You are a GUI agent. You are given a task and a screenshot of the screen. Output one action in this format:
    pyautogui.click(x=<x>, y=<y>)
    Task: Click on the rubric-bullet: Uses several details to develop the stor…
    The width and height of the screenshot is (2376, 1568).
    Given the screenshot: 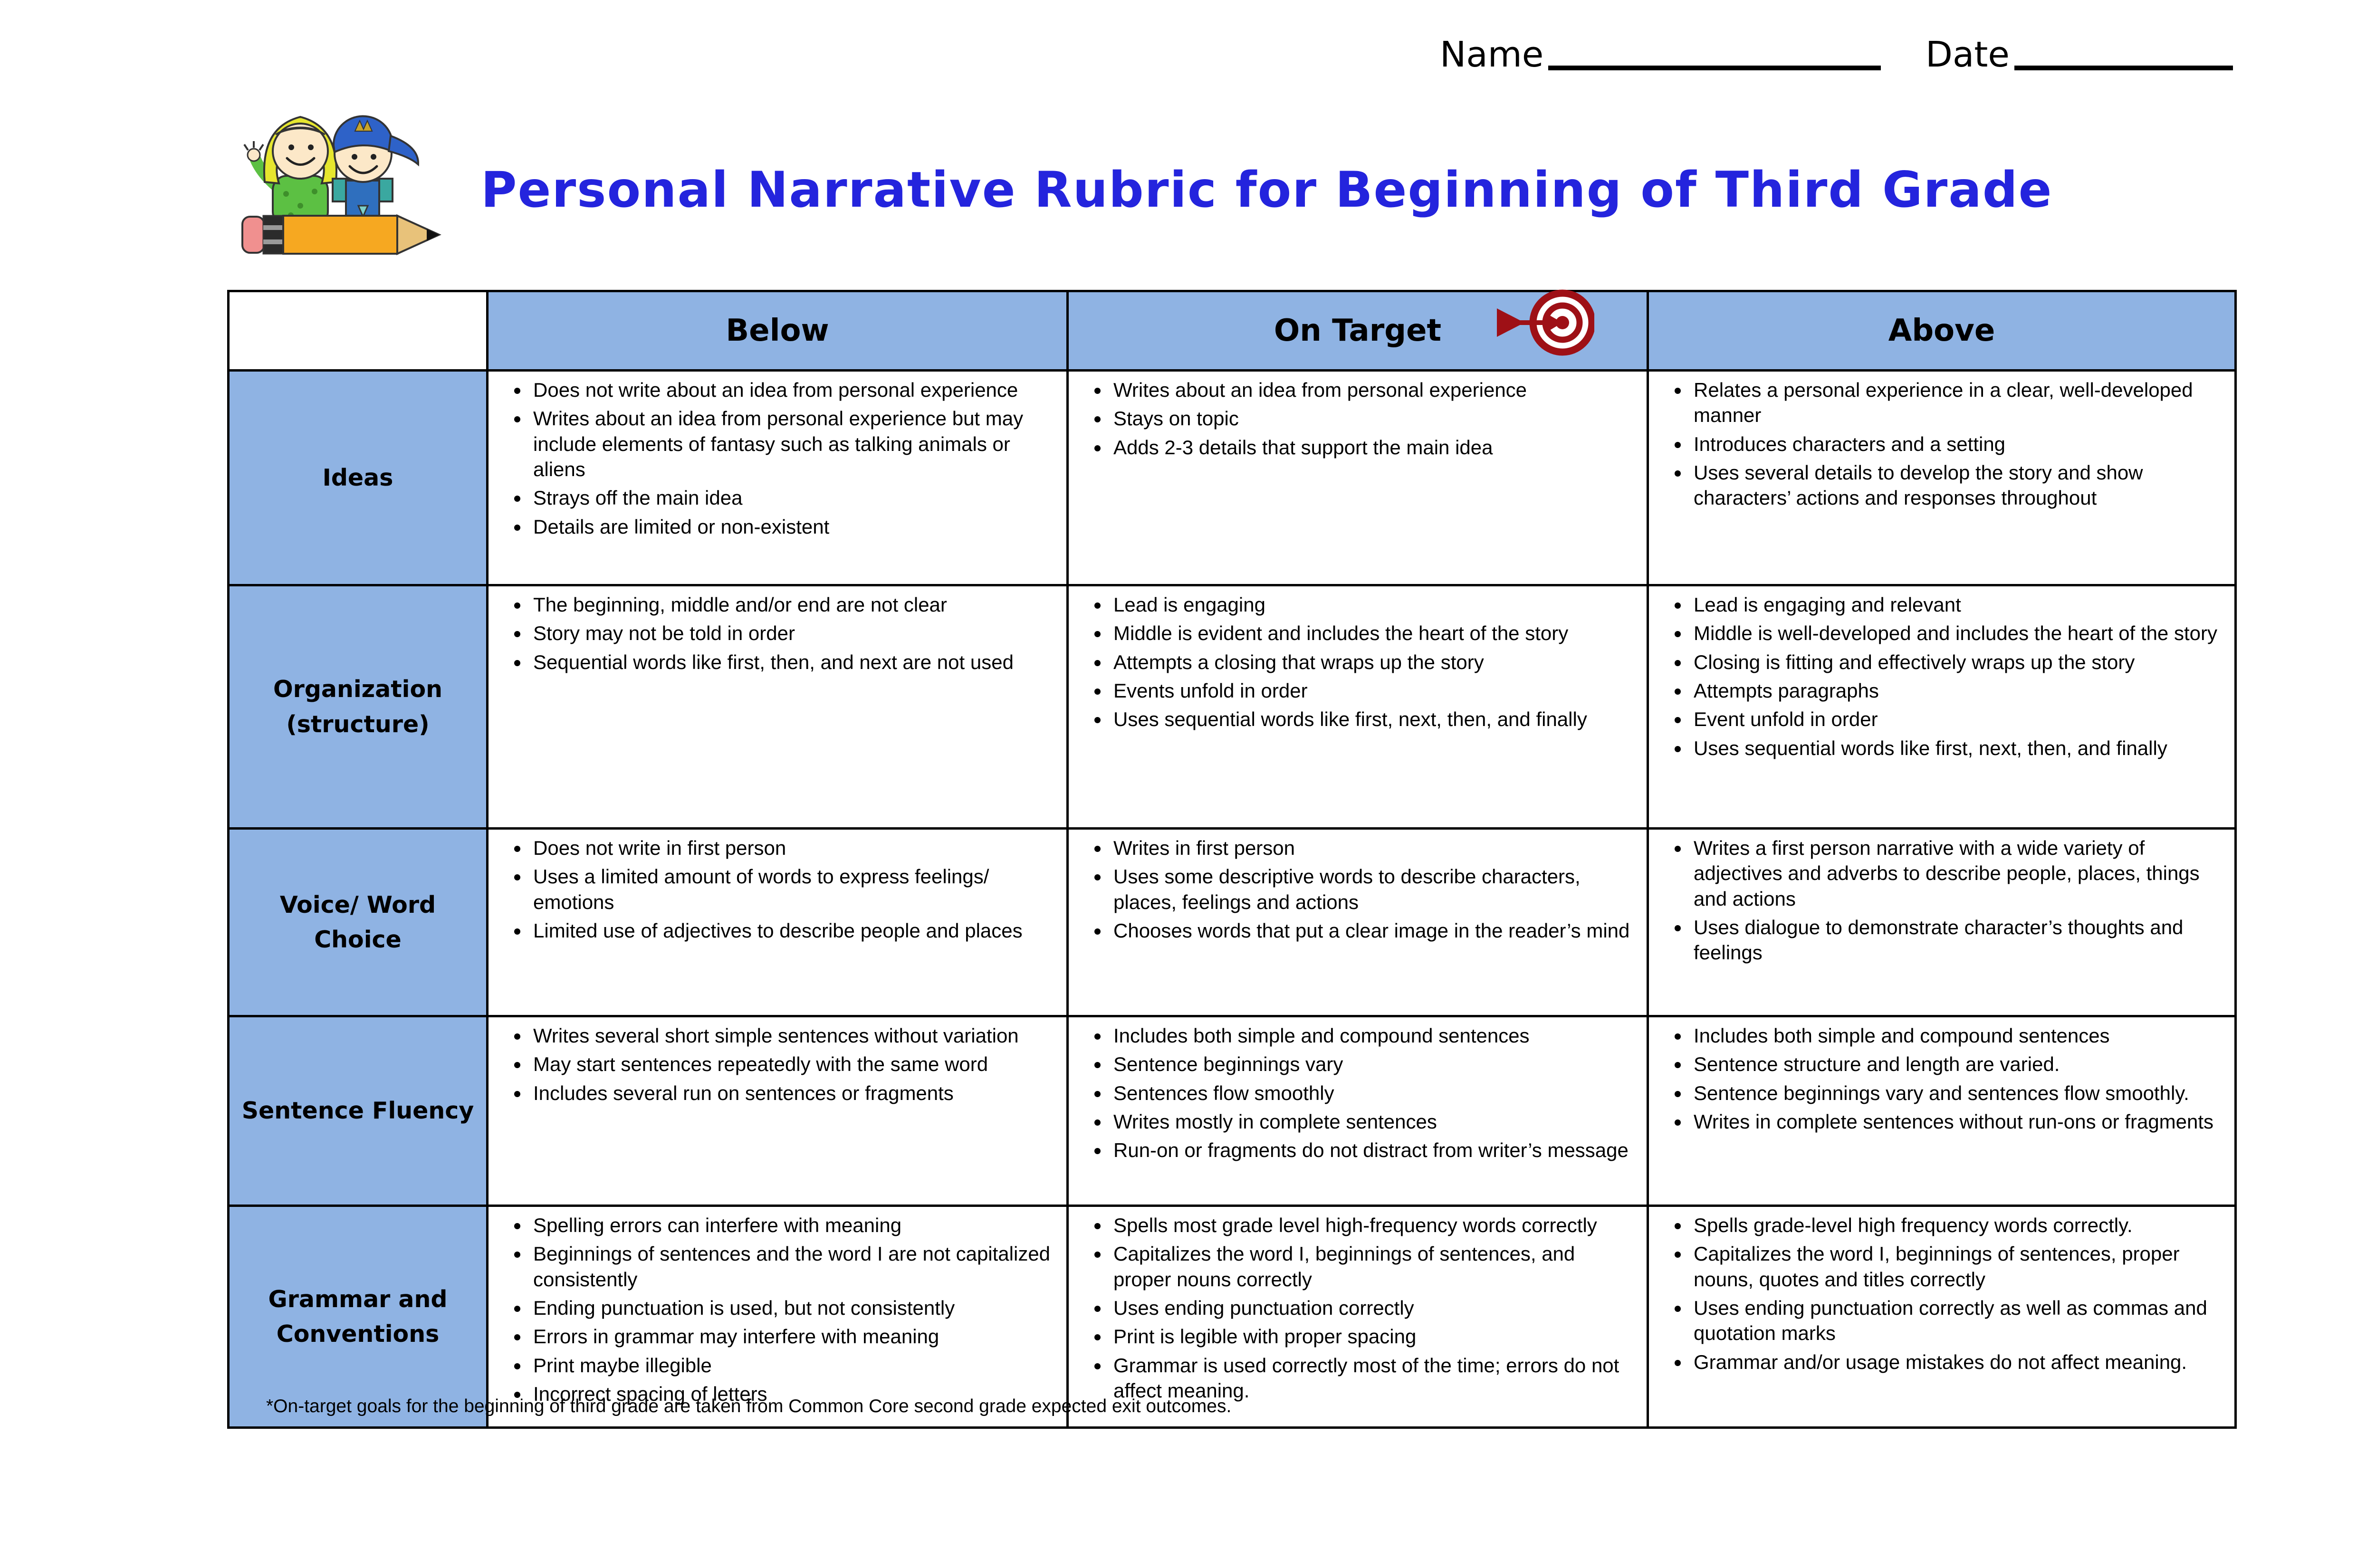 What is the action you would take?
    pyautogui.click(x=1956, y=486)
    